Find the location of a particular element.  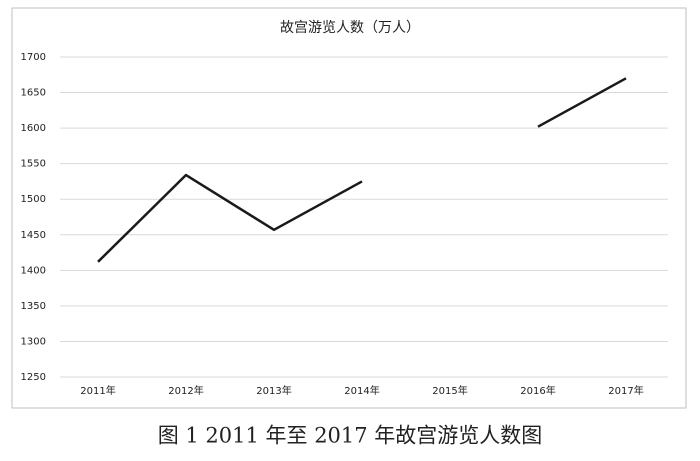

y-tick-label: 1500 is located at coordinates (33, 199).